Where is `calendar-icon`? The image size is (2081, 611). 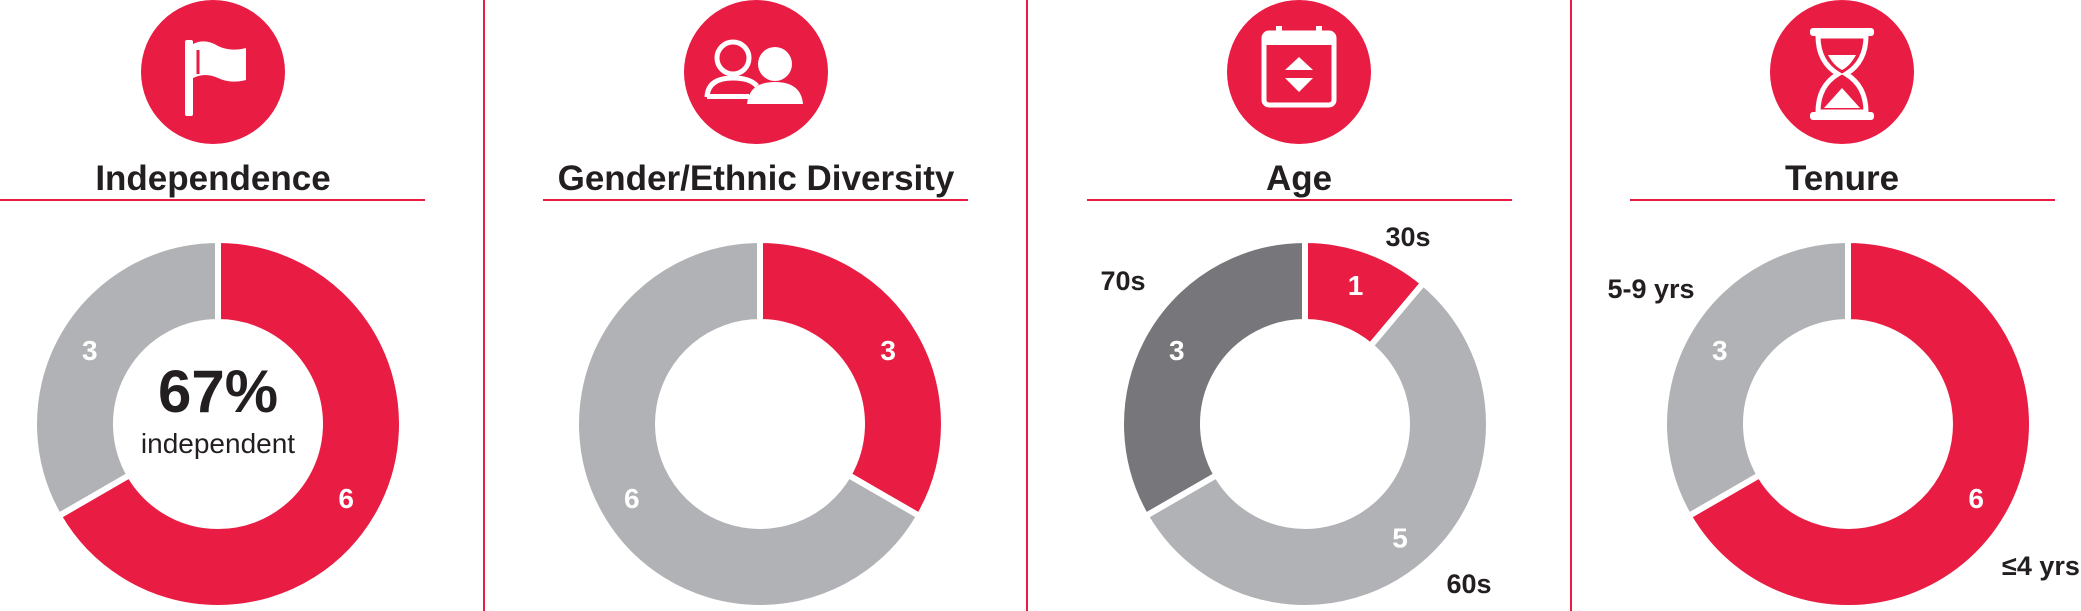
calendar-icon is located at coordinates (1299, 67).